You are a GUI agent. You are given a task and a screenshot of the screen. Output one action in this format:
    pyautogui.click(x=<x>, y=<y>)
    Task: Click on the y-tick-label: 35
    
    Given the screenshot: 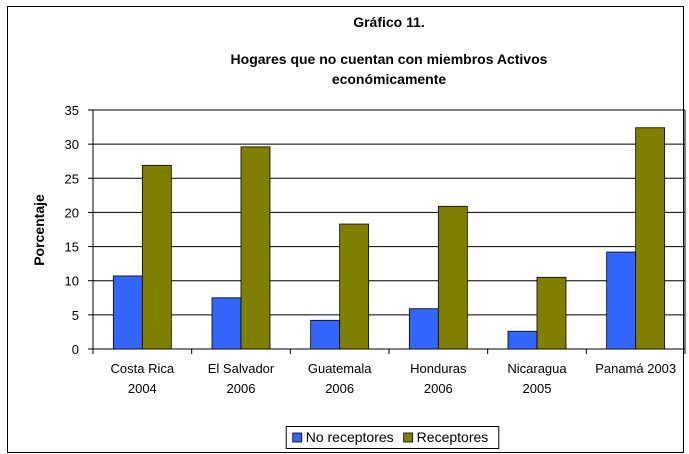 What is the action you would take?
    pyautogui.click(x=72, y=110)
    